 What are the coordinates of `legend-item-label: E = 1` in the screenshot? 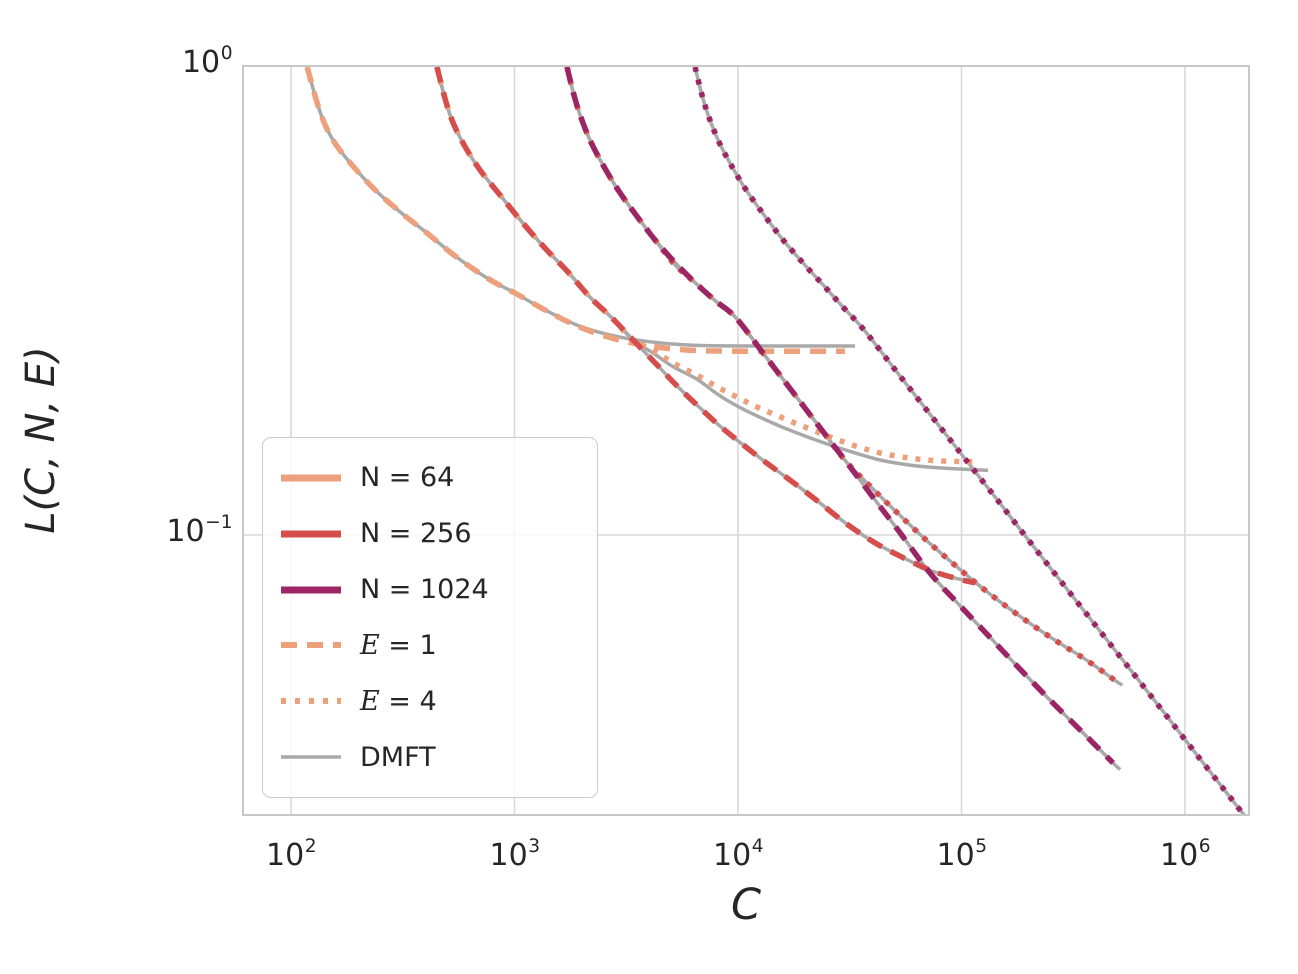 It's located at (398, 645).